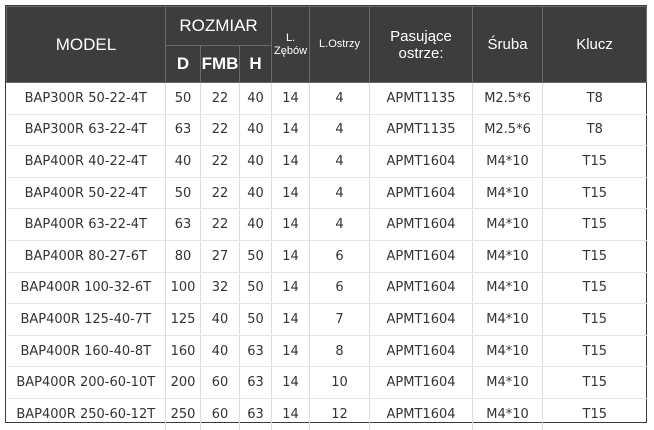 The width and height of the screenshot is (654, 430). Describe the element at coordinates (86, 98) in the screenshot. I see `cell-model: BAP300R 50-22-4T` at that location.